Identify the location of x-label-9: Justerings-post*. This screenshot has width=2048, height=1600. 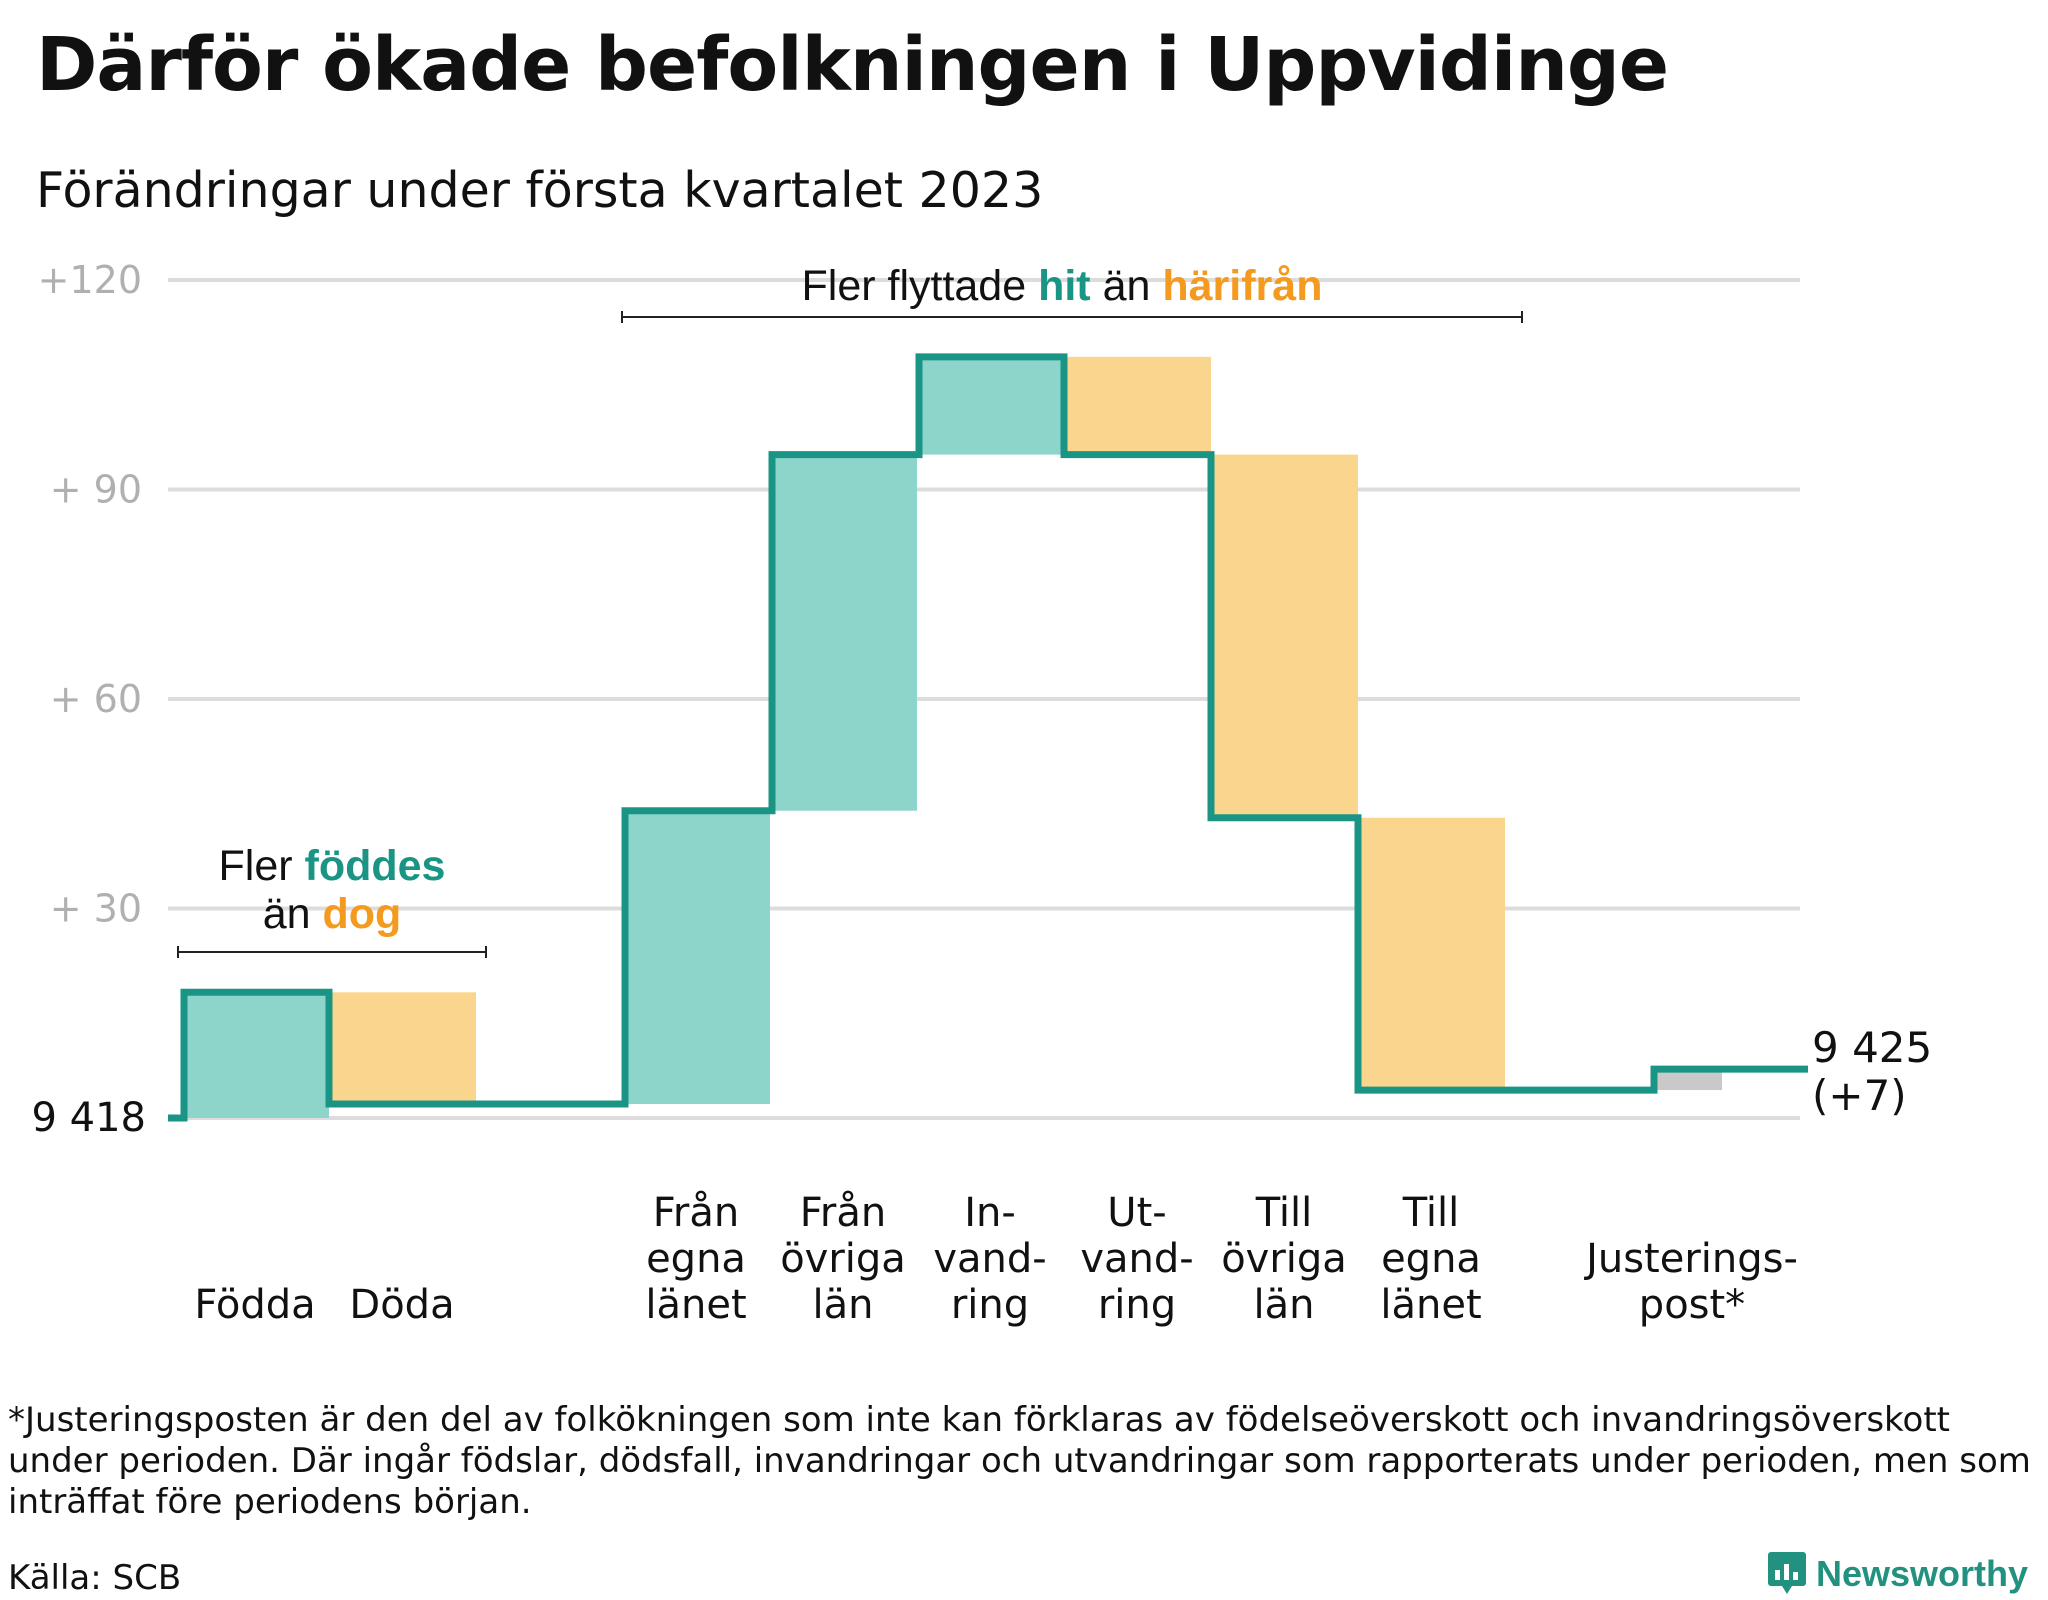
(1690, 1282).